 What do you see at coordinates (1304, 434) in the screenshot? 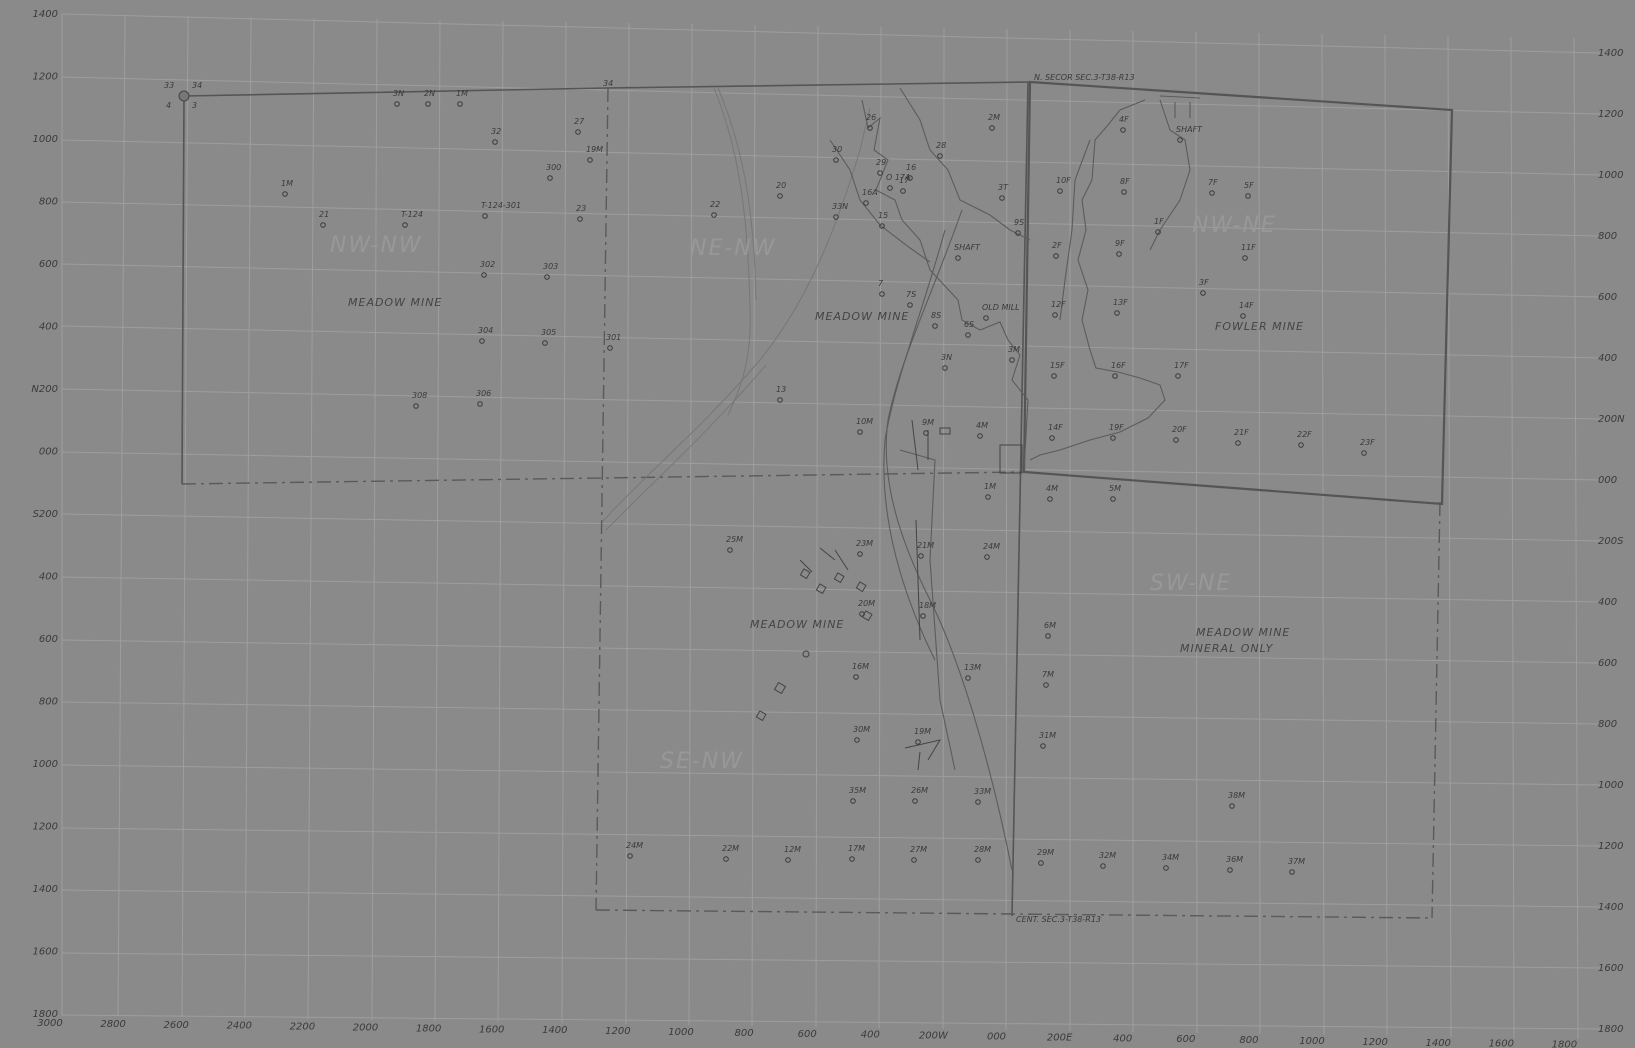
I see `drill-hole-label: 22F` at bounding box center [1304, 434].